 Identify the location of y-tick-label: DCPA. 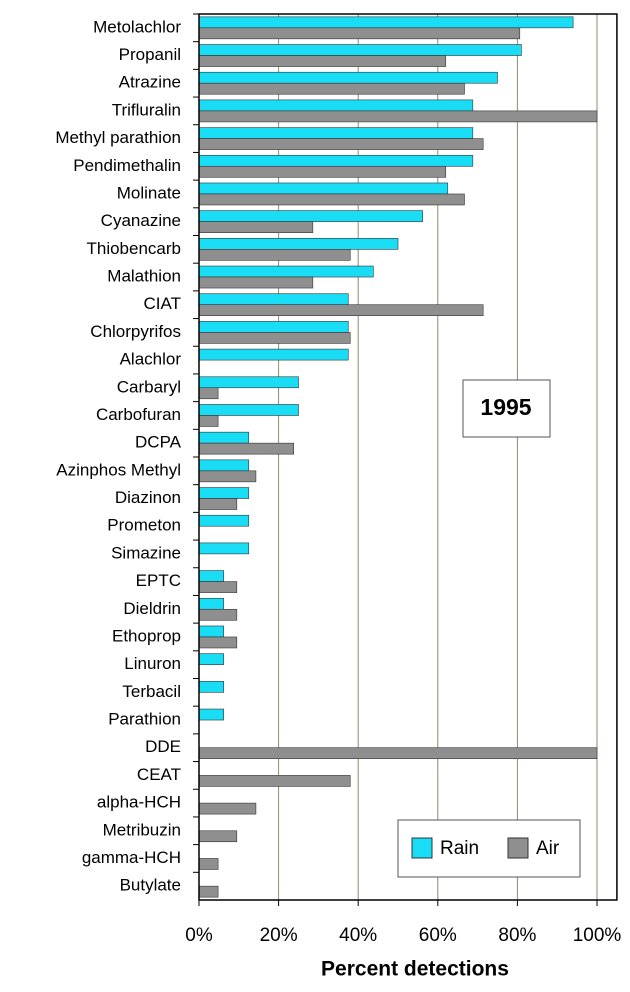
(158, 442).